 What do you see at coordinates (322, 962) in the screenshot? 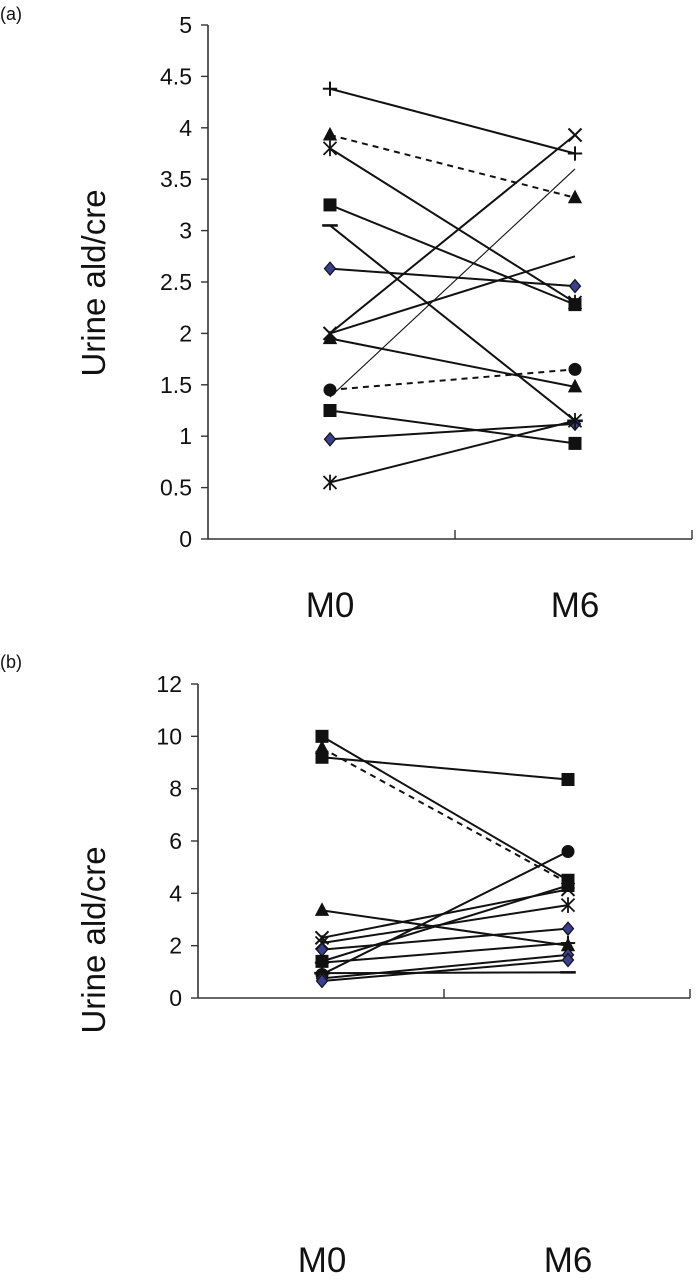
I see `panel-1-series-8-point-m0` at bounding box center [322, 962].